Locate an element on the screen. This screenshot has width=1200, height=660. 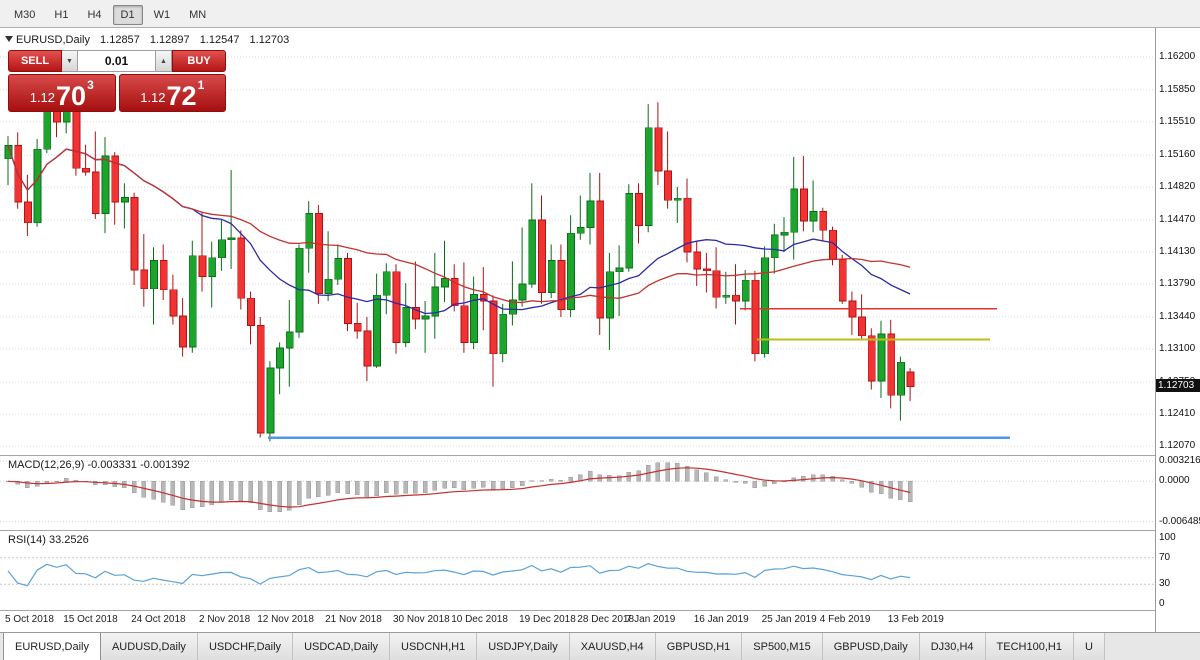
date-axis-label: 25 Jan 2019 is located at coordinates (789, 619).